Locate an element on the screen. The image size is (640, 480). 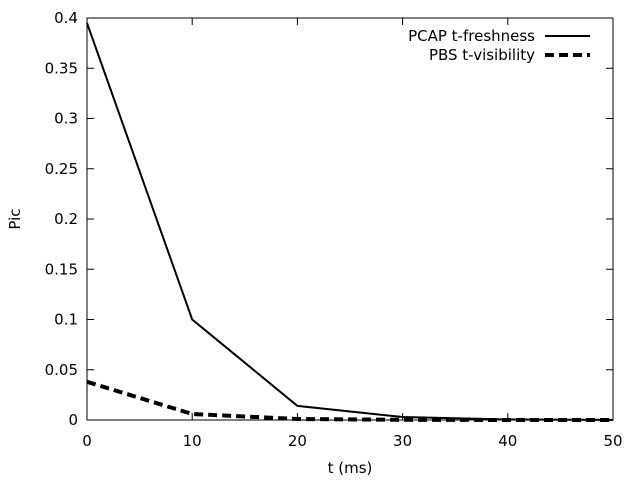
legend-label-2: PBS t-visibility is located at coordinates (482, 55).